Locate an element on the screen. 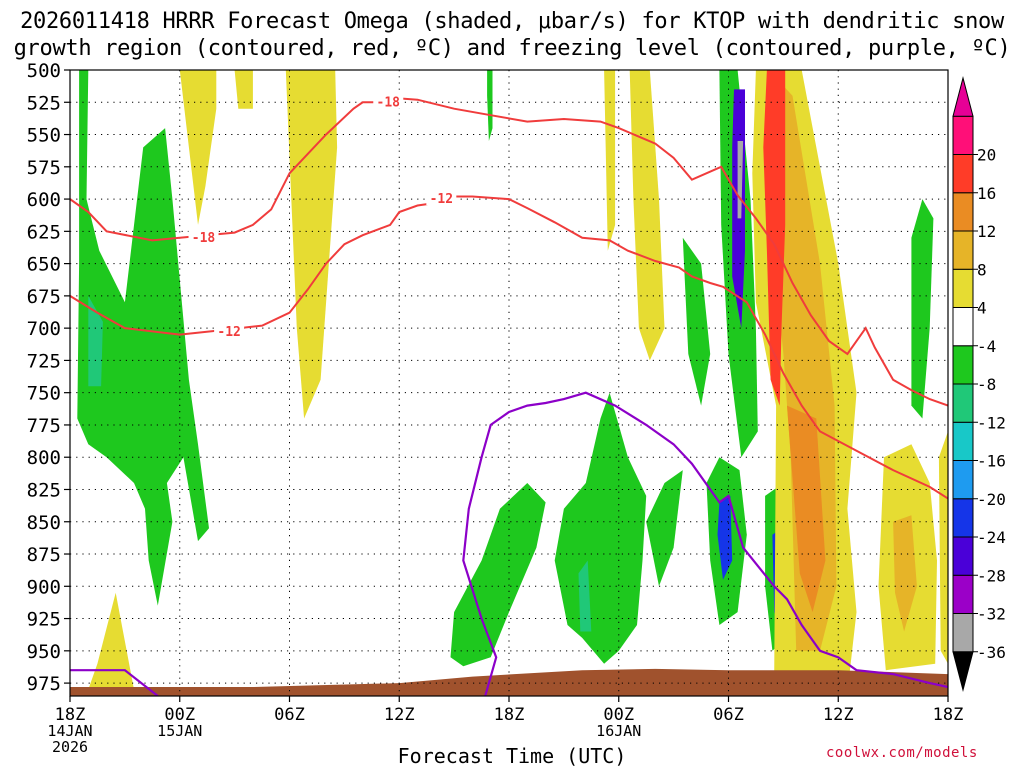 The image size is (1024, 768). x-tick-label-0-0: 18Z is located at coordinates (70, 715).